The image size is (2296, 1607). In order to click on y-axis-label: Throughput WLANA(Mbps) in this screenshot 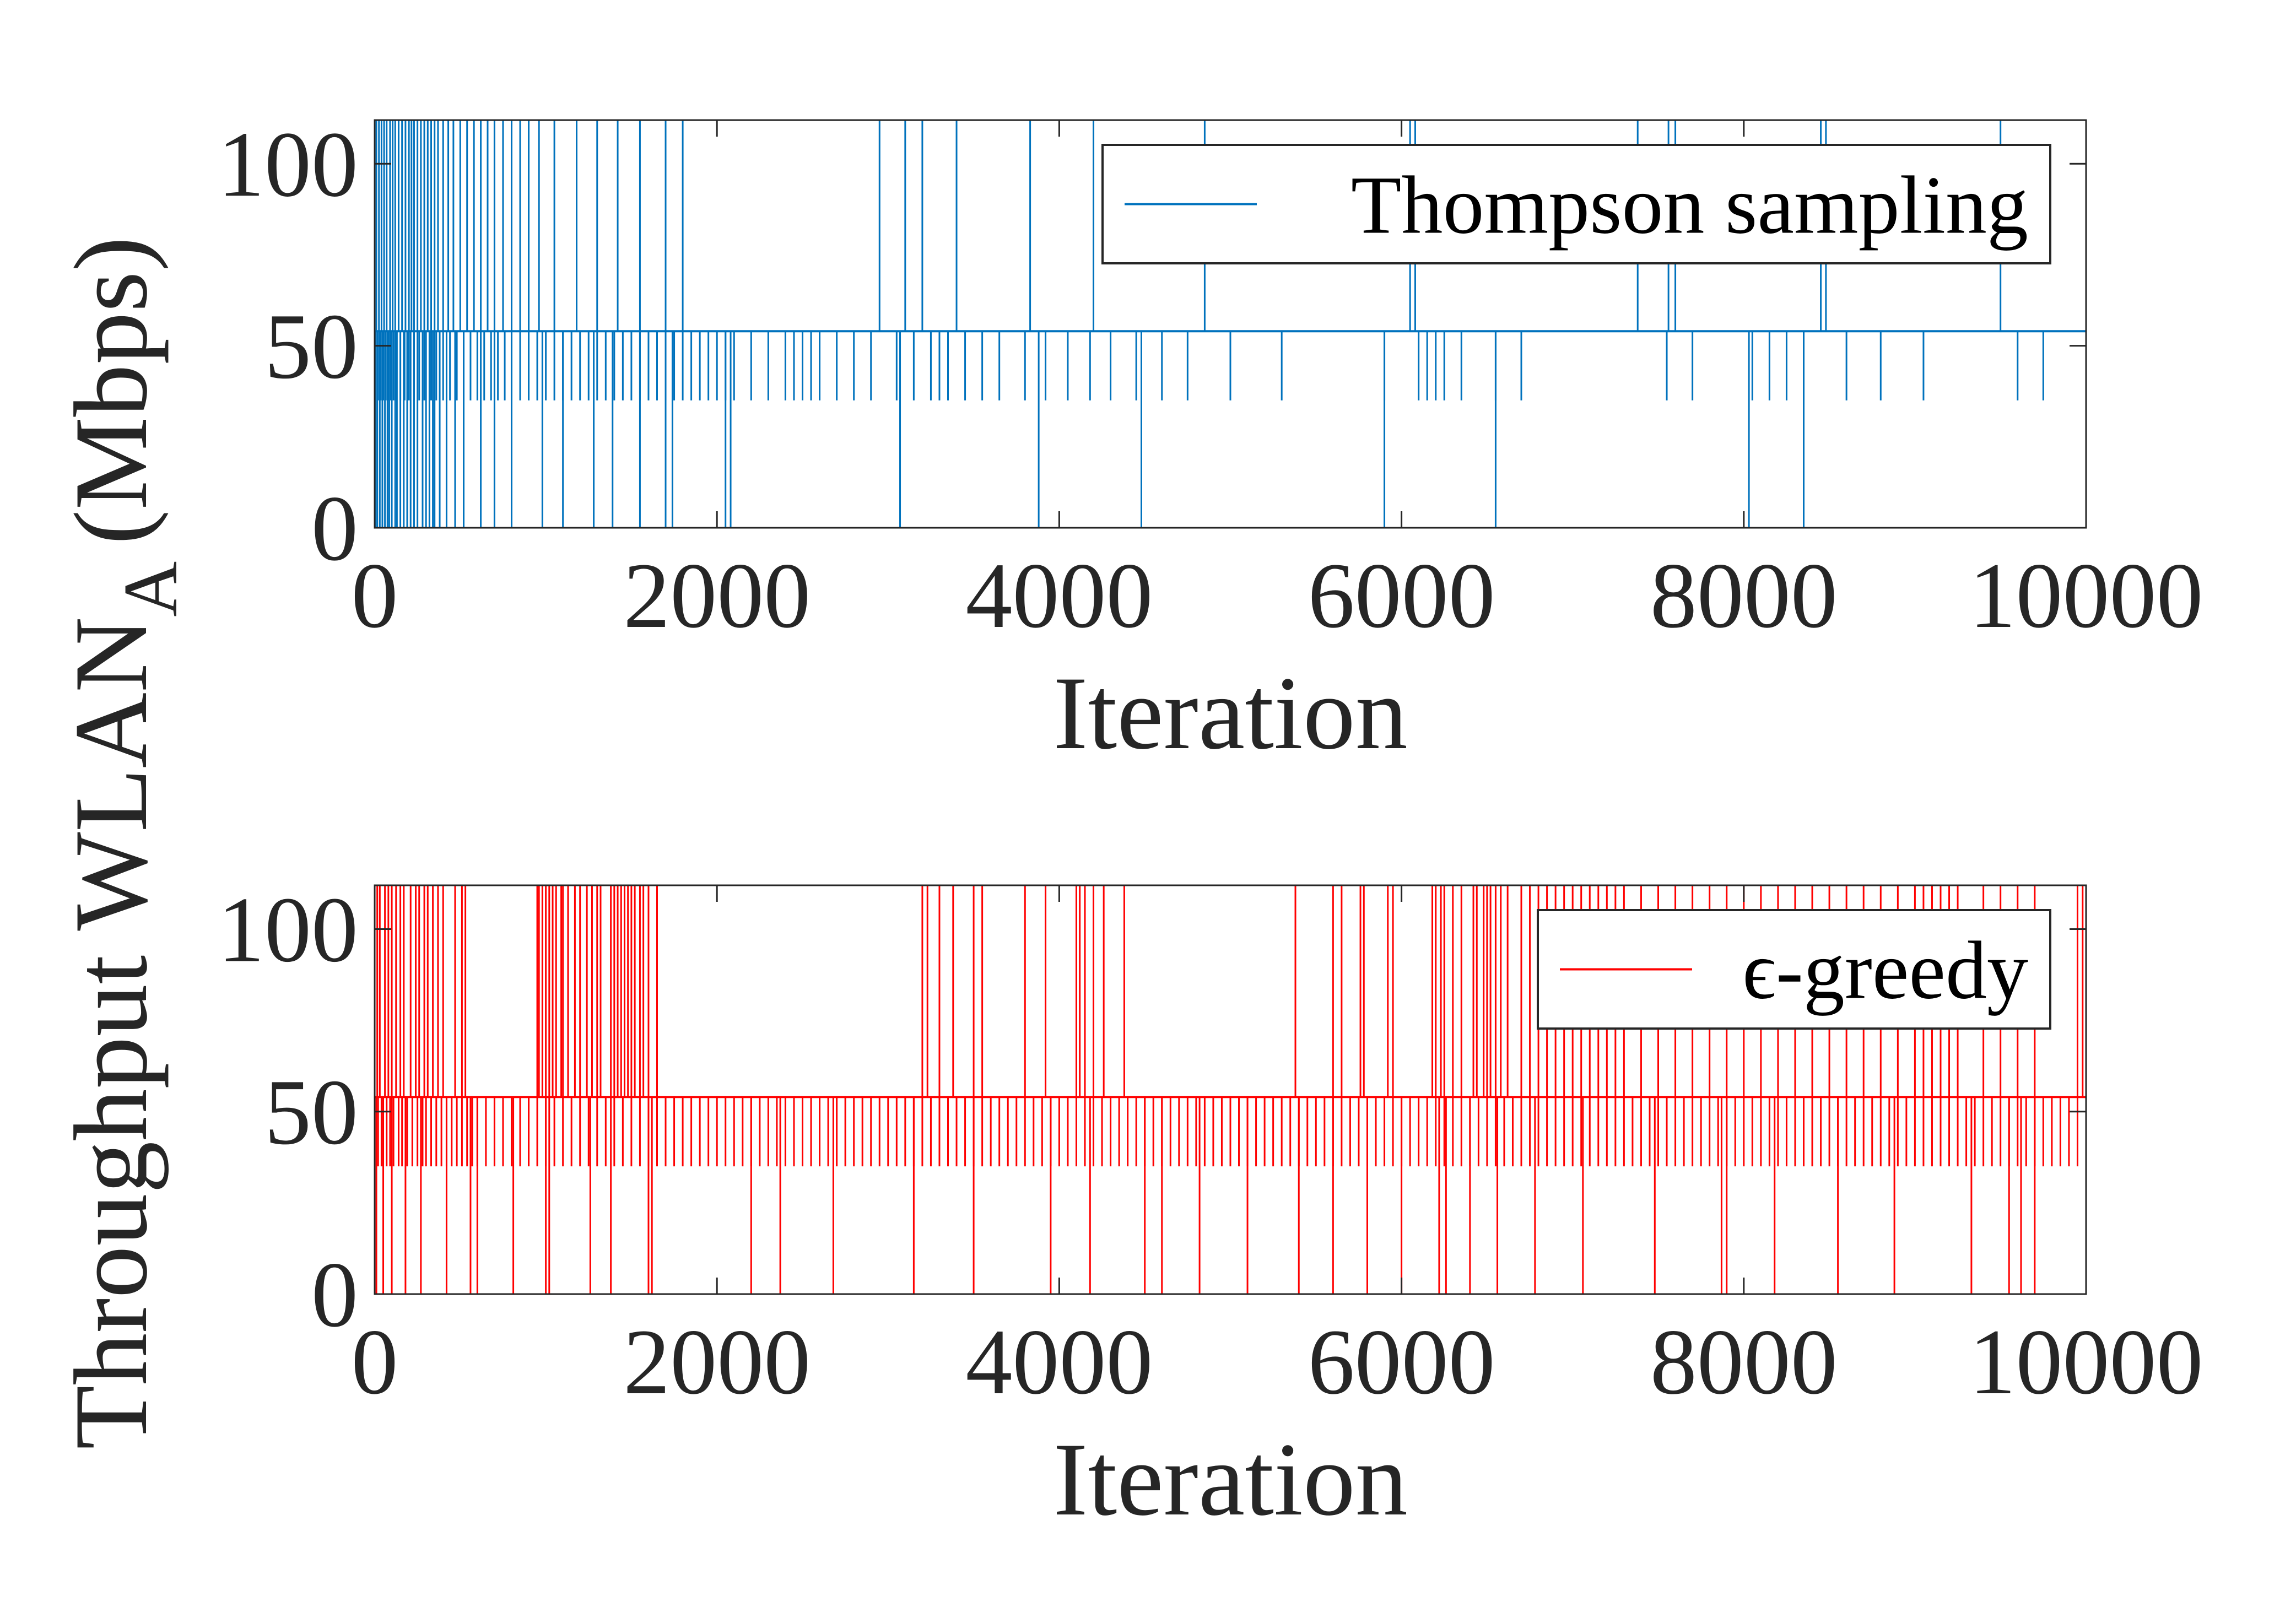, I will do `click(123, 842)`.